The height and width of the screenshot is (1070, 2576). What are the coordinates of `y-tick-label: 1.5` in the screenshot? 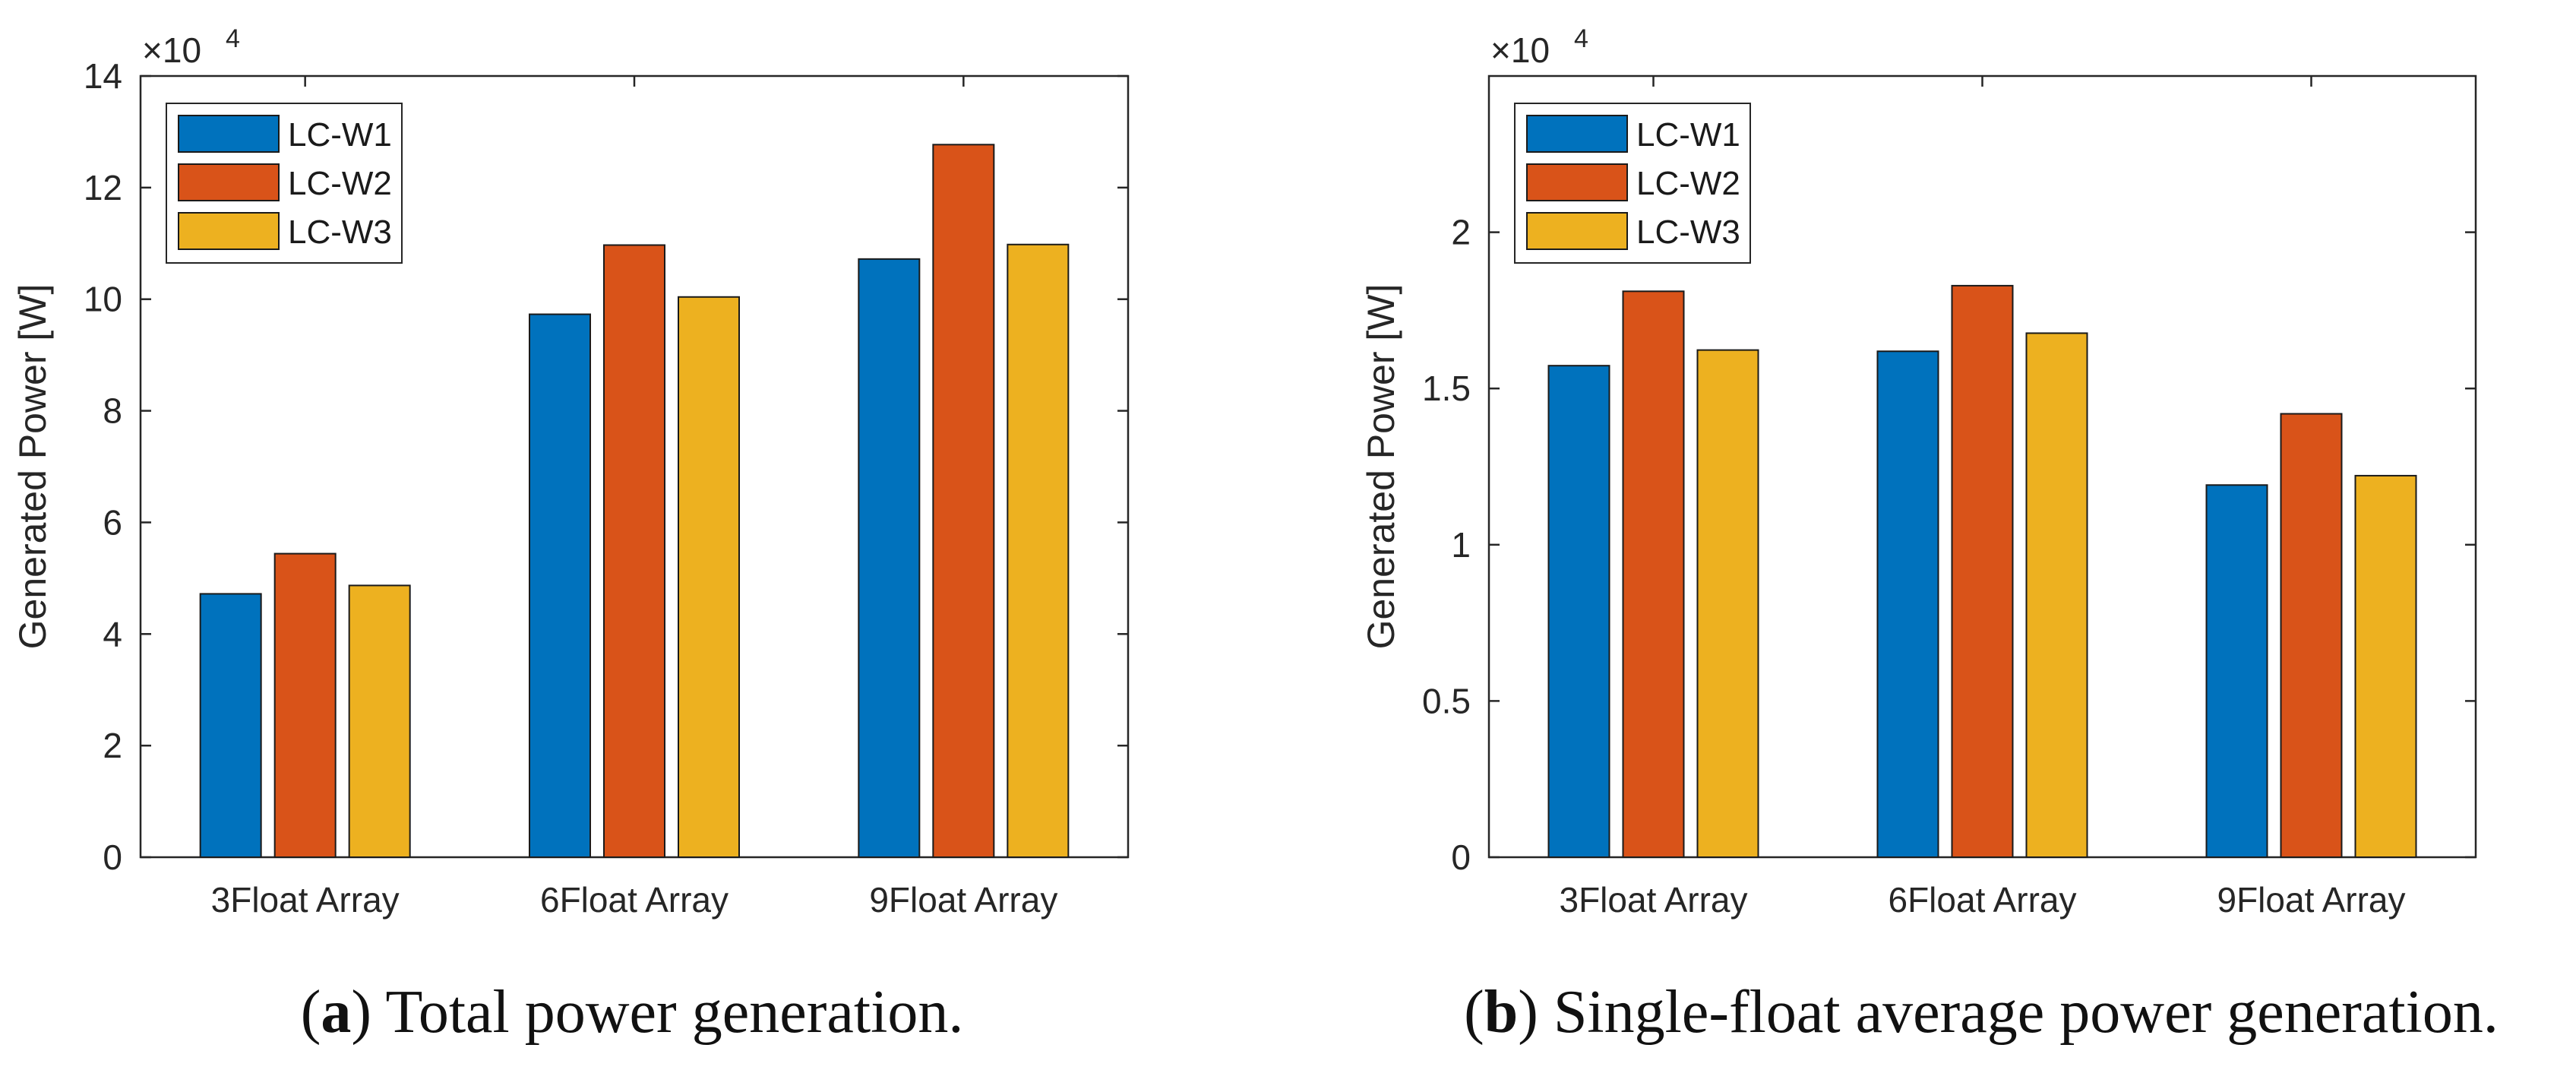 It's located at (1446, 388).